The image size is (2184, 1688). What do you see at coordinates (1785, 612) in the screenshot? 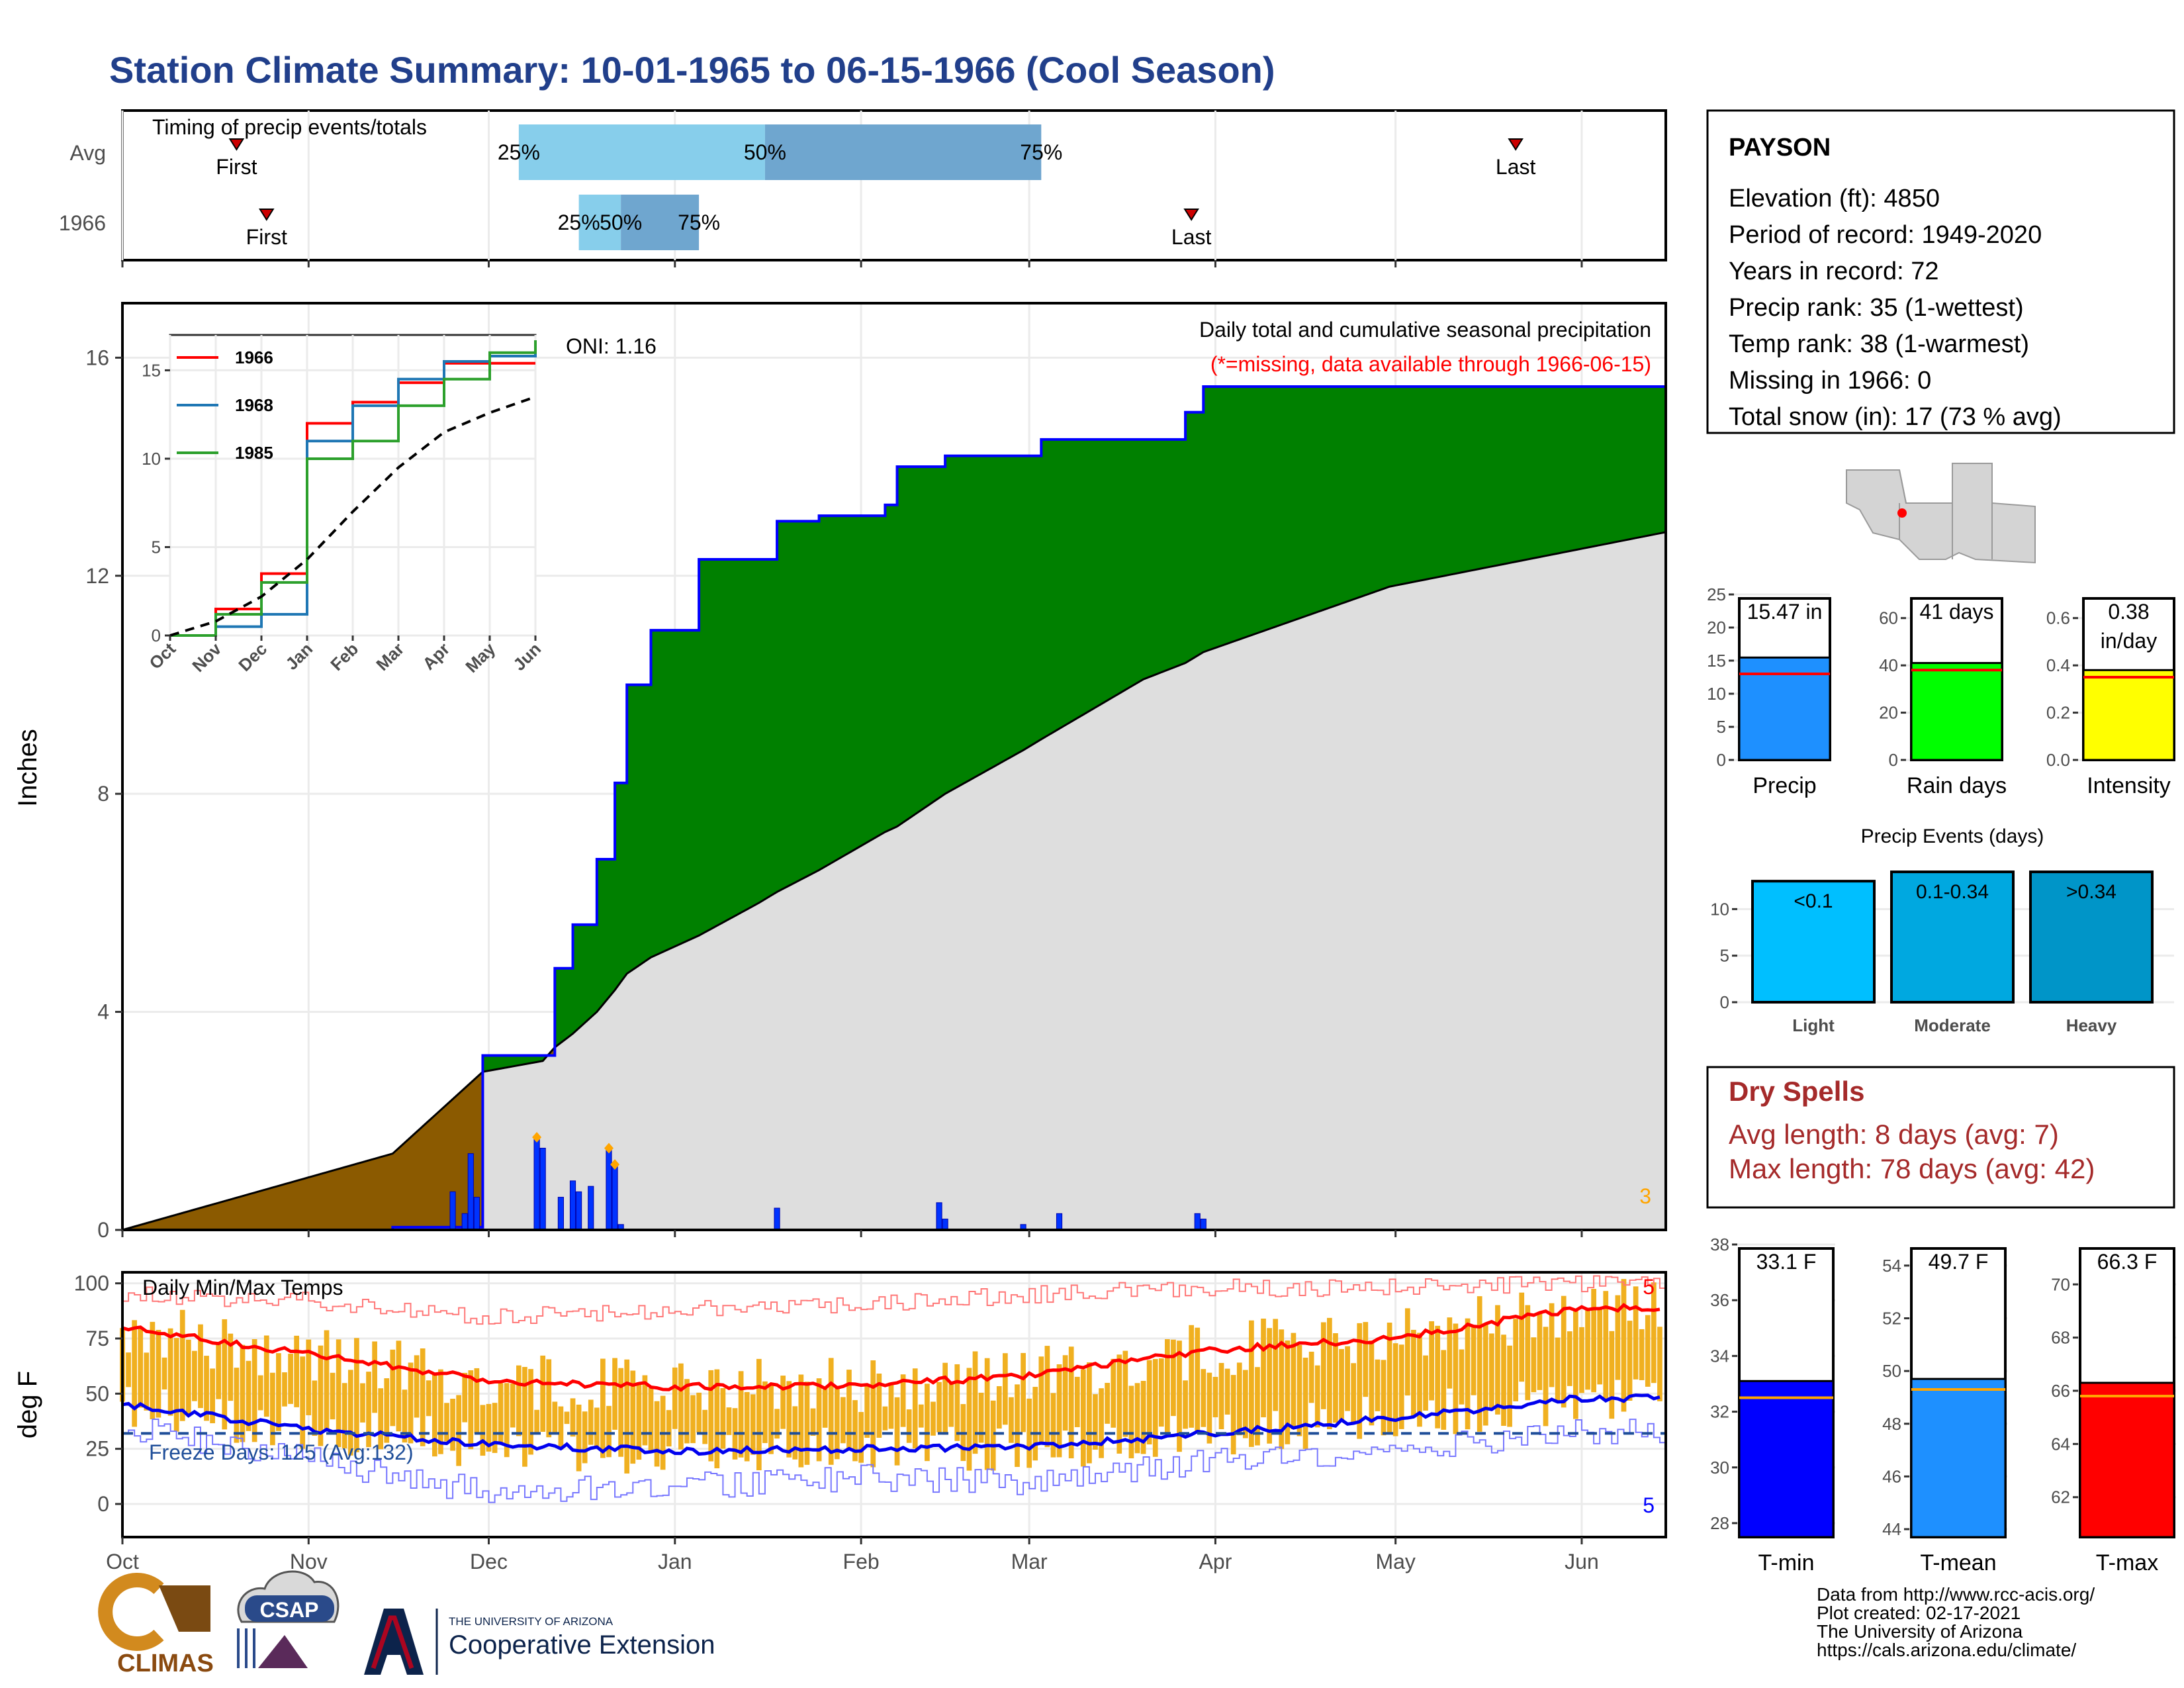
I see `precip-summary-value-text: 15.47 in` at bounding box center [1785, 612].